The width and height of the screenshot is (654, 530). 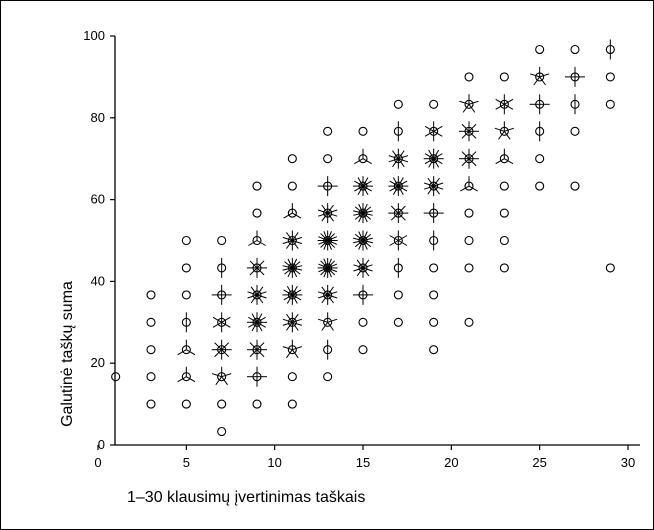 What do you see at coordinates (451, 462) in the screenshot?
I see `x-tick-label: 20` at bounding box center [451, 462].